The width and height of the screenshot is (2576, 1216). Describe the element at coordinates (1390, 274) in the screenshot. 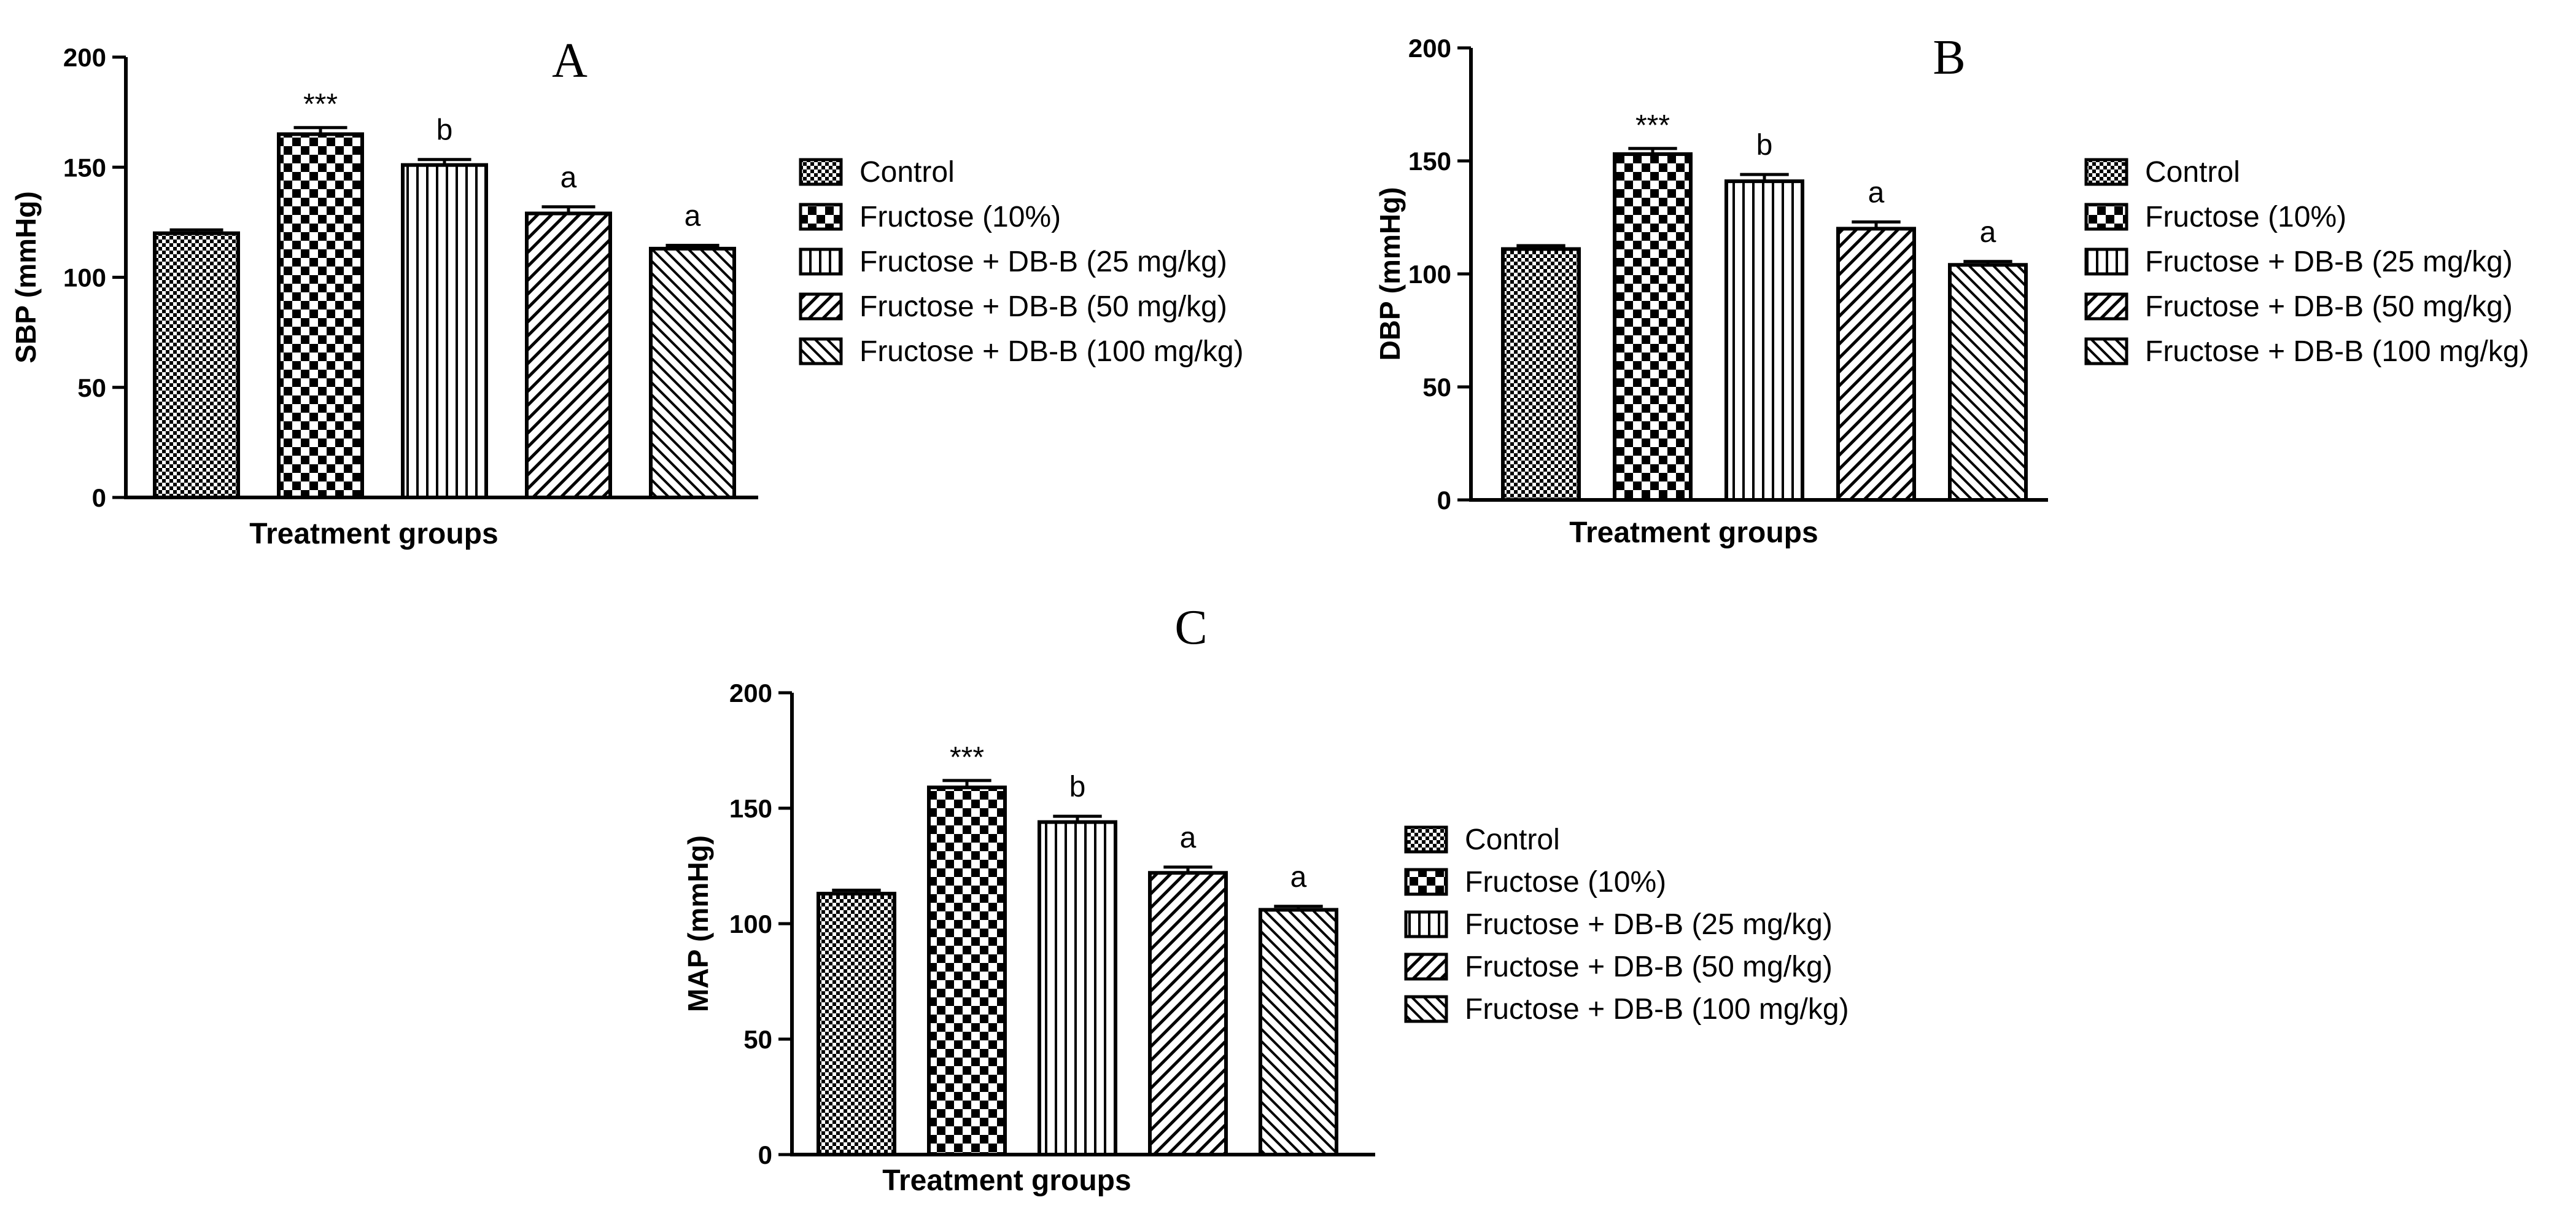

I see `y-axis-title: DBP (mmHg)` at that location.